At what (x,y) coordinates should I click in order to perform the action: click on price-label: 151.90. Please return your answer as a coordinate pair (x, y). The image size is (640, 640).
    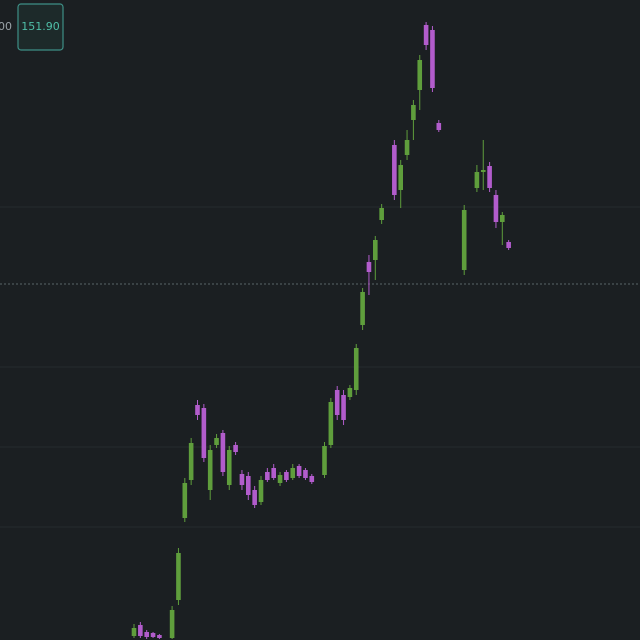
    Looking at the image, I should click on (40, 26).